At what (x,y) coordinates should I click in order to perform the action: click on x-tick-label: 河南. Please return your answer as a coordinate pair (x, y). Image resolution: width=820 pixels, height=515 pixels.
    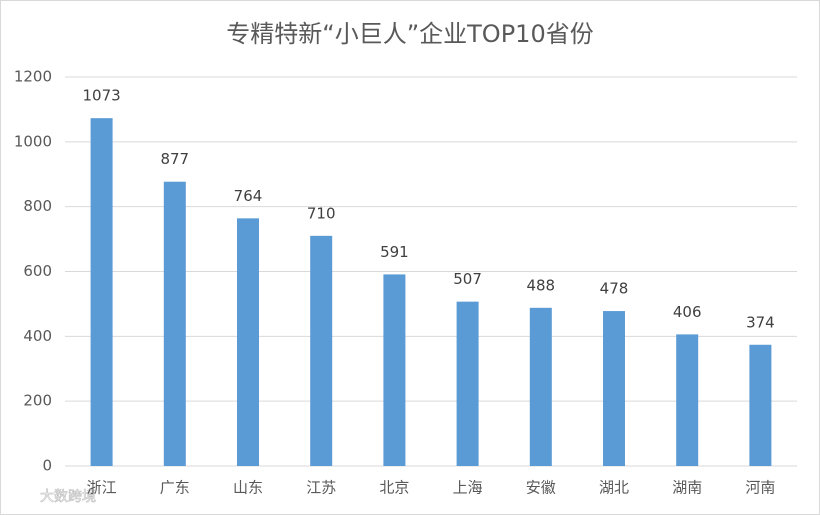
    Looking at the image, I should click on (760, 488).